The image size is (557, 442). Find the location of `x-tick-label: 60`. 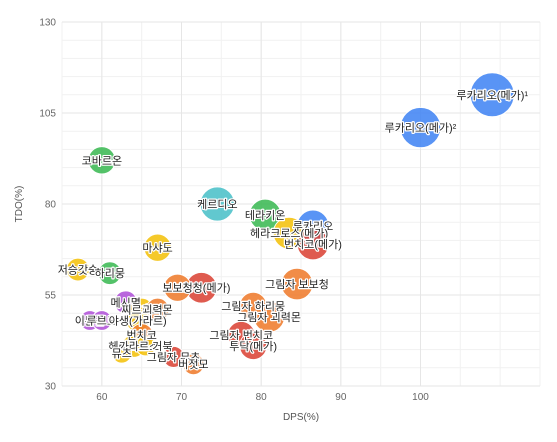

x-tick-label: 60 is located at coordinates (102, 397).